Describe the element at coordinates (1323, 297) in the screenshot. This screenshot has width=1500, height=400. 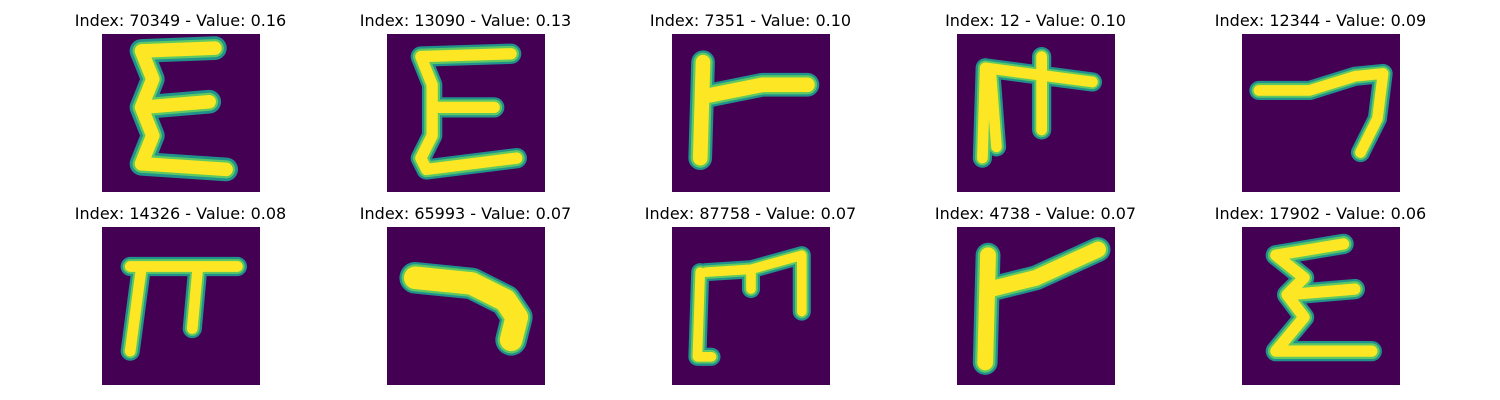
I see `glyph-e-slant-icon` at that location.